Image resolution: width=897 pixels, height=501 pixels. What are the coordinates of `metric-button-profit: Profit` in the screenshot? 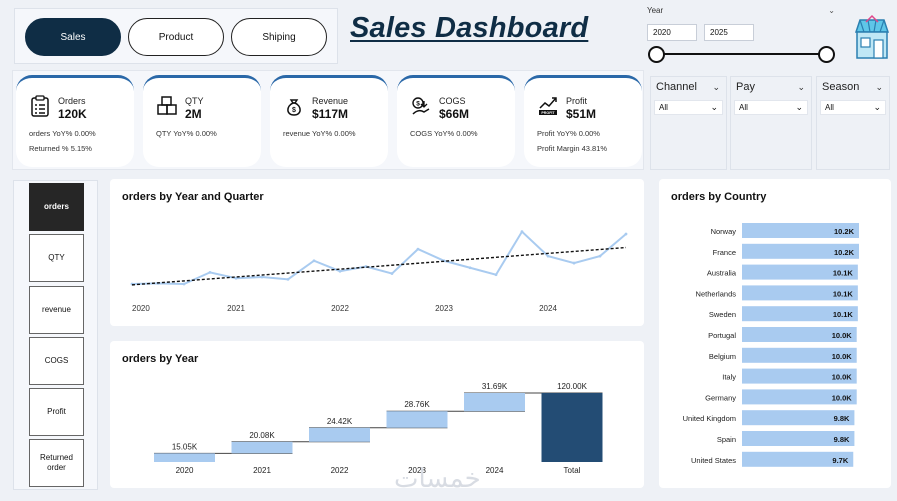 It's located at (56, 412).